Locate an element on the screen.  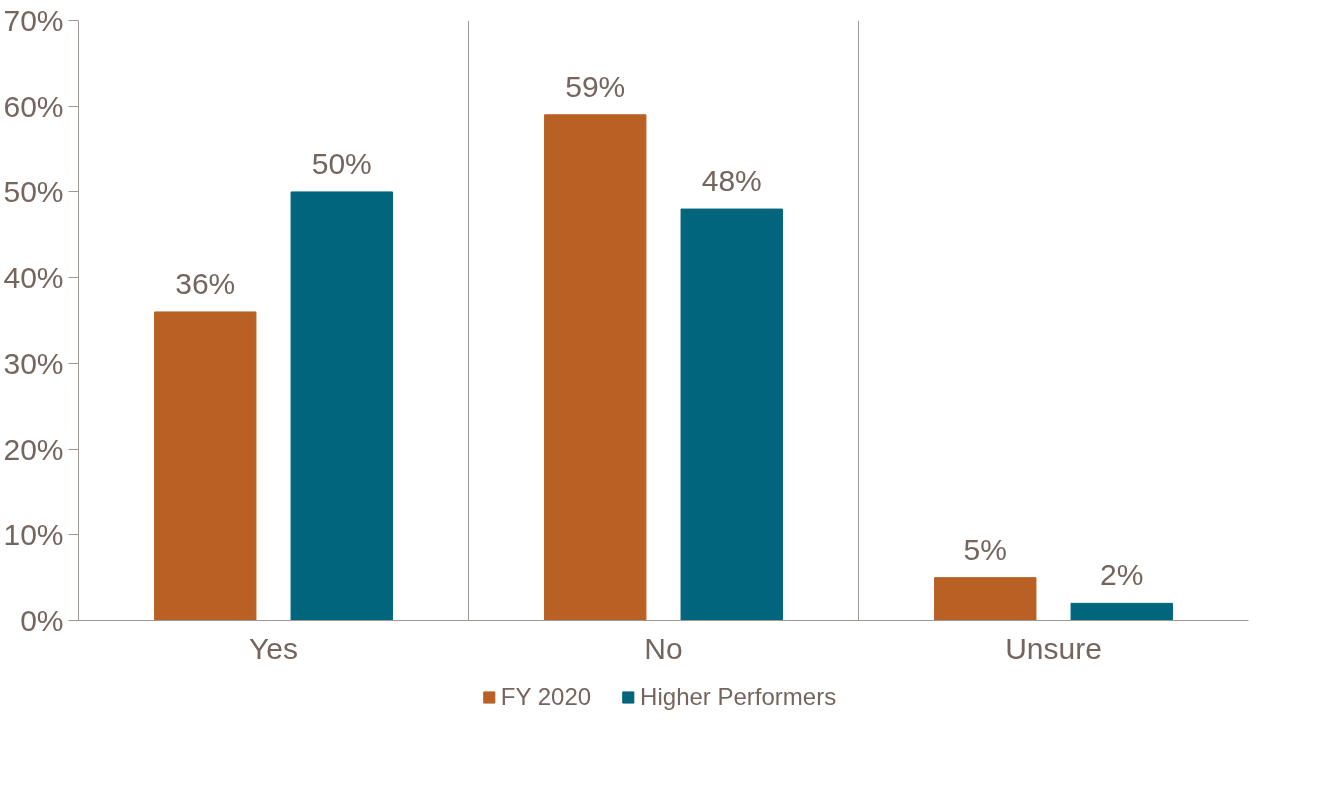
x-tick-label: Yes is located at coordinates (273, 648).